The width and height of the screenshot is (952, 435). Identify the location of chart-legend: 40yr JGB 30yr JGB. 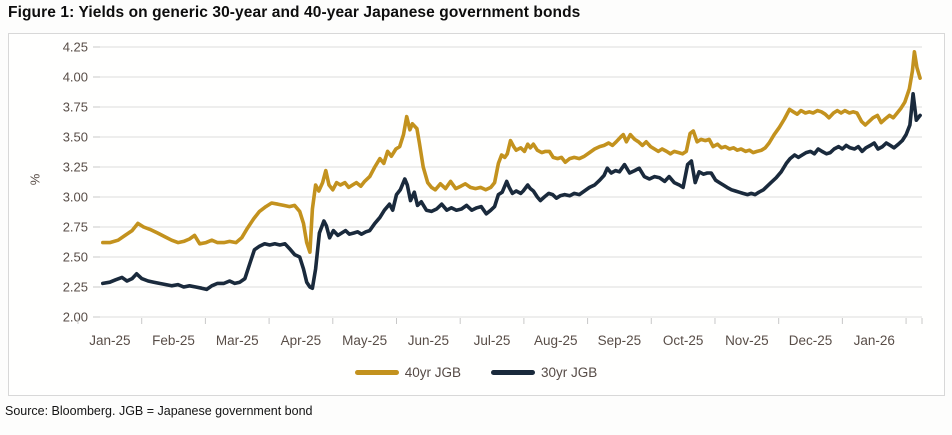
(476, 372).